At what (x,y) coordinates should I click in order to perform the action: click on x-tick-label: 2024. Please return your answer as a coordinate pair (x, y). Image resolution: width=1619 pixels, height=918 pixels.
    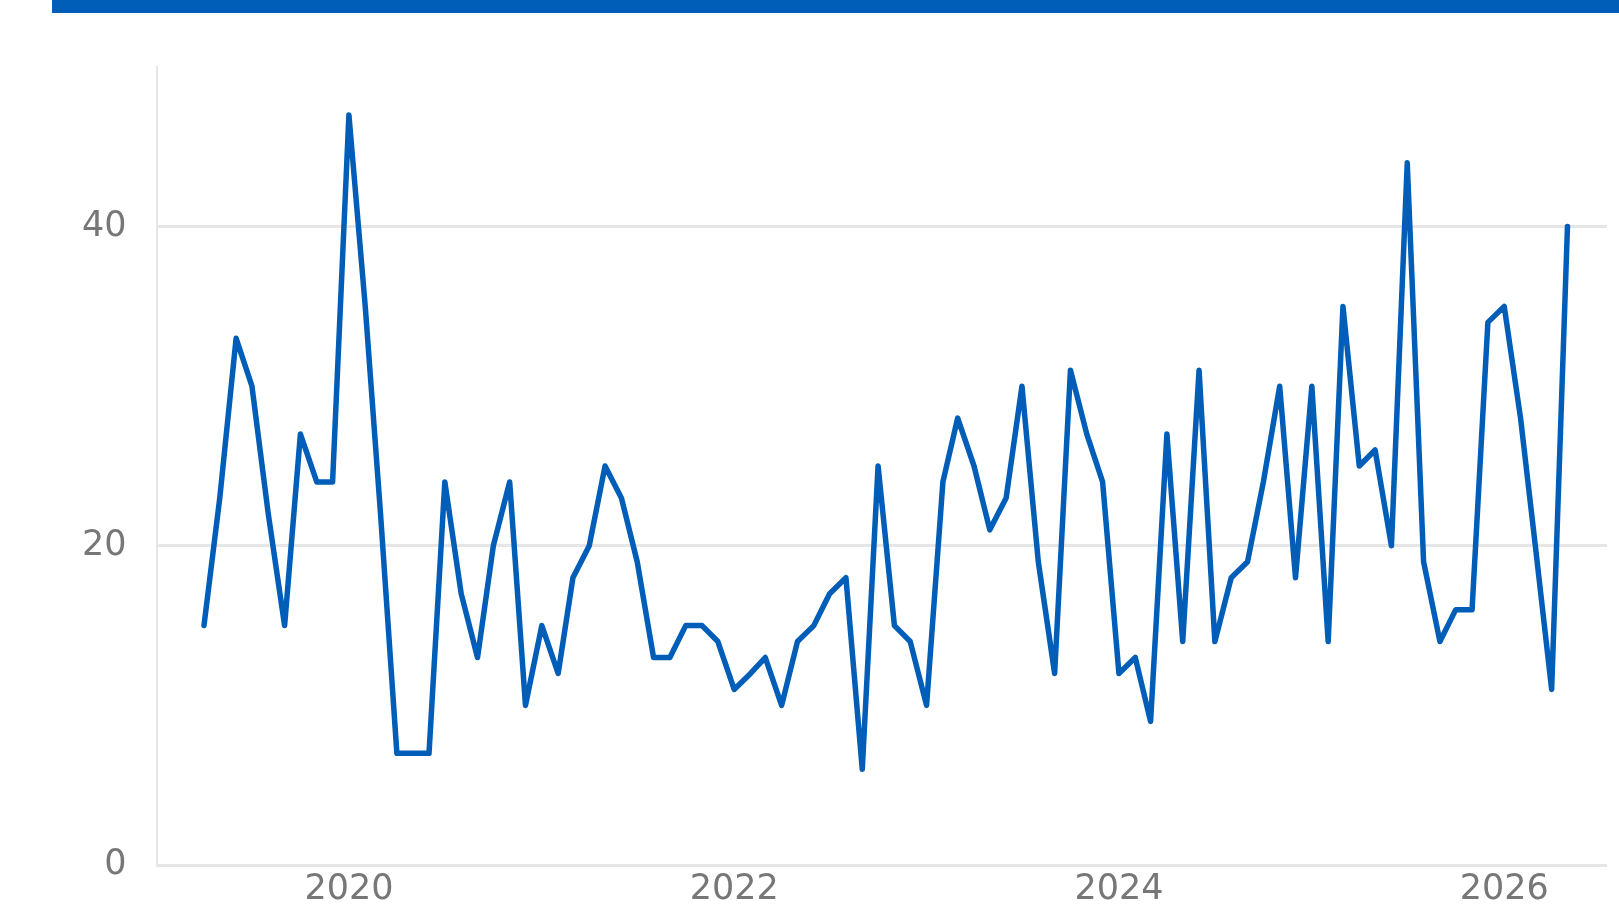
    Looking at the image, I should click on (1119, 887).